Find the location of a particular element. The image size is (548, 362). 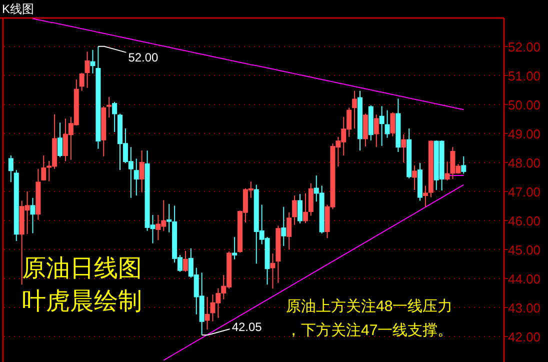

y-tick-label: 45.00 is located at coordinates (524, 250).